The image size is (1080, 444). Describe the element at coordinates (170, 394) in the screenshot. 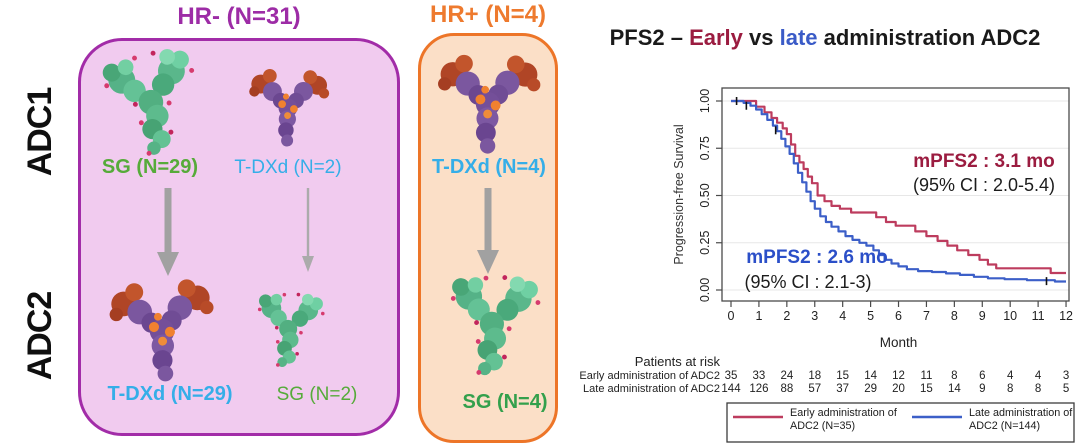

I see `tdxd-n29-label: T-DXd (N=29)` at that location.